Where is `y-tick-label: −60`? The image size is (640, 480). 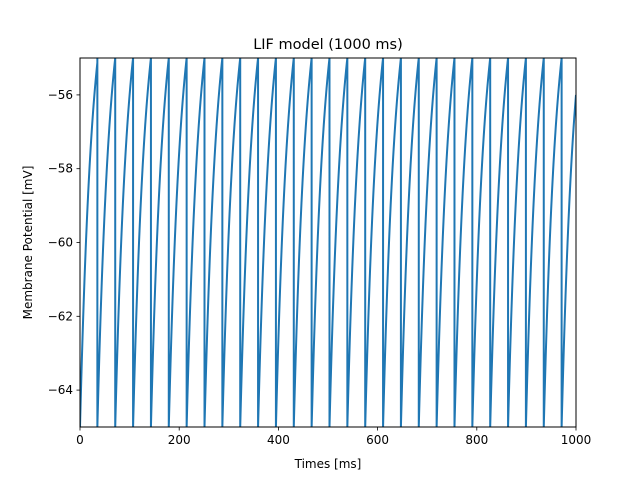
y-tick-label: −60 is located at coordinates (60, 243).